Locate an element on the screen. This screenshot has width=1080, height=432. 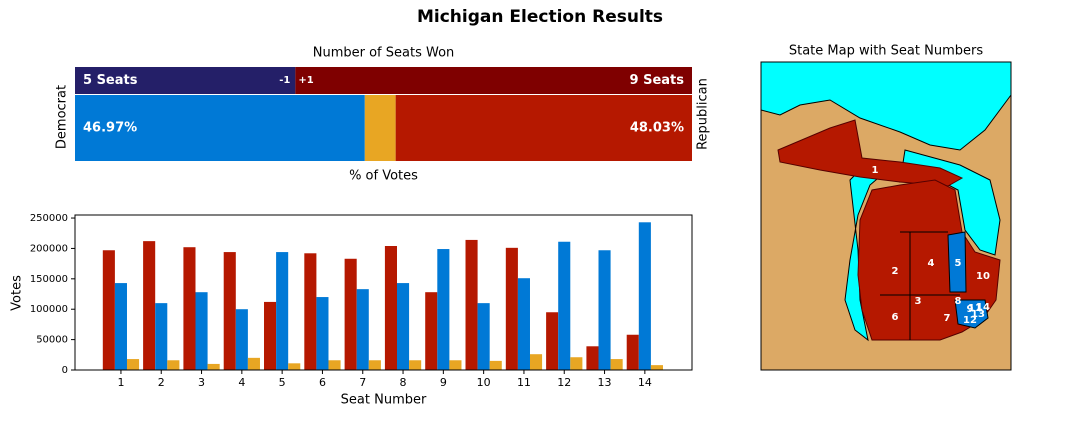
x-tick-label: 7 is located at coordinates (362, 382).